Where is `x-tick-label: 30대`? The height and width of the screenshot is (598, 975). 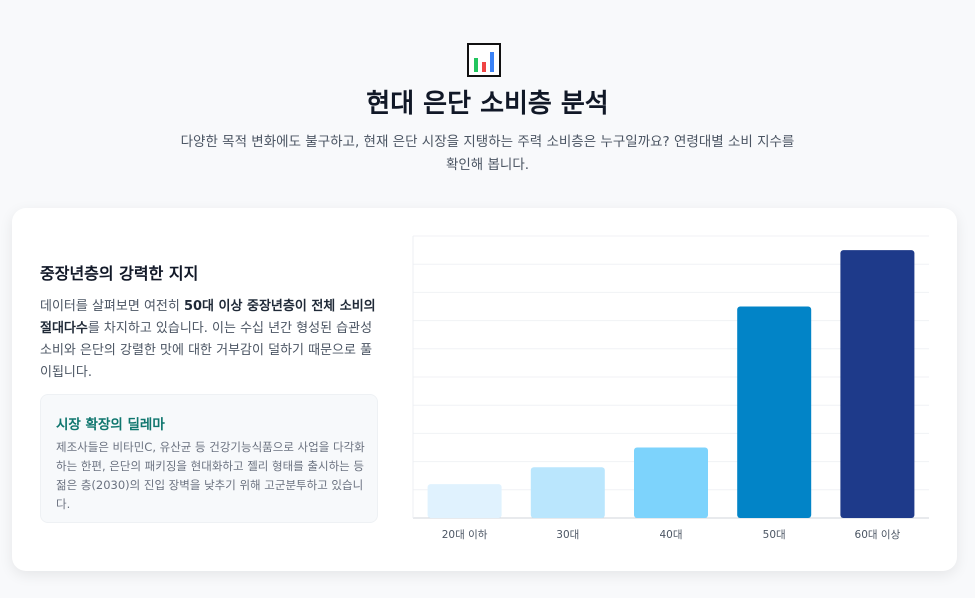
x-tick-label: 30대 is located at coordinates (567, 535).